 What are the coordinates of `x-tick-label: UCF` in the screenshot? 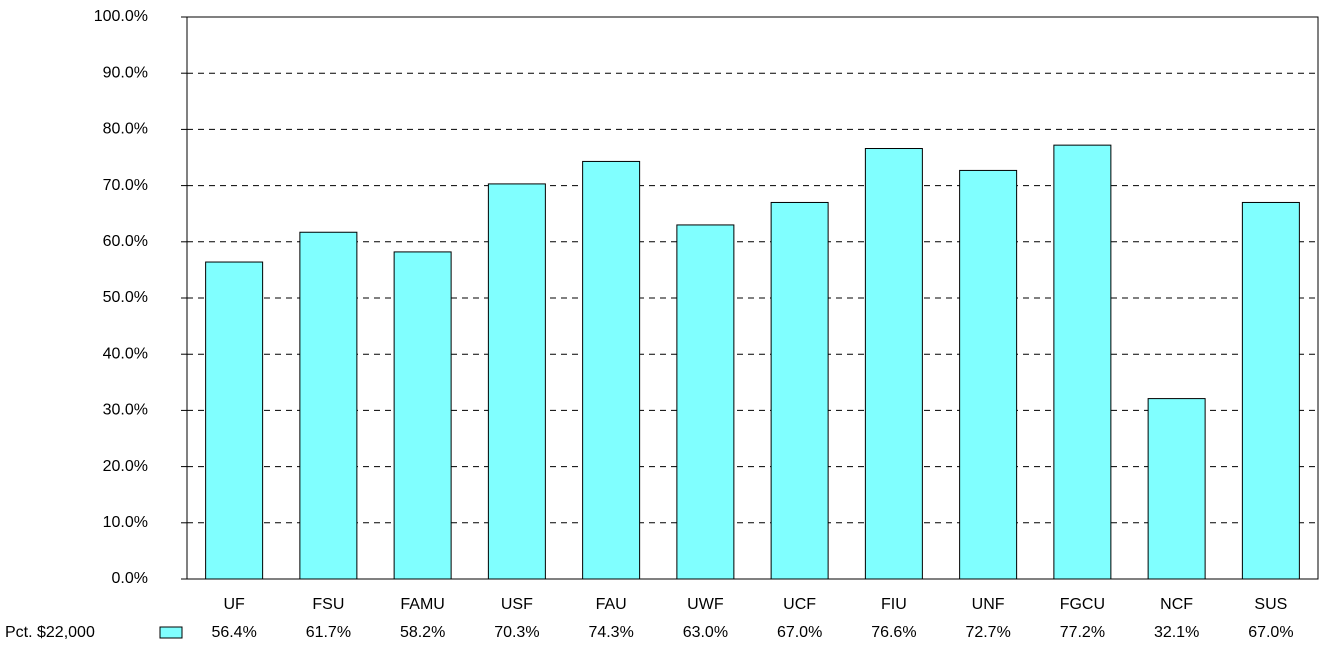 It's located at (799, 604).